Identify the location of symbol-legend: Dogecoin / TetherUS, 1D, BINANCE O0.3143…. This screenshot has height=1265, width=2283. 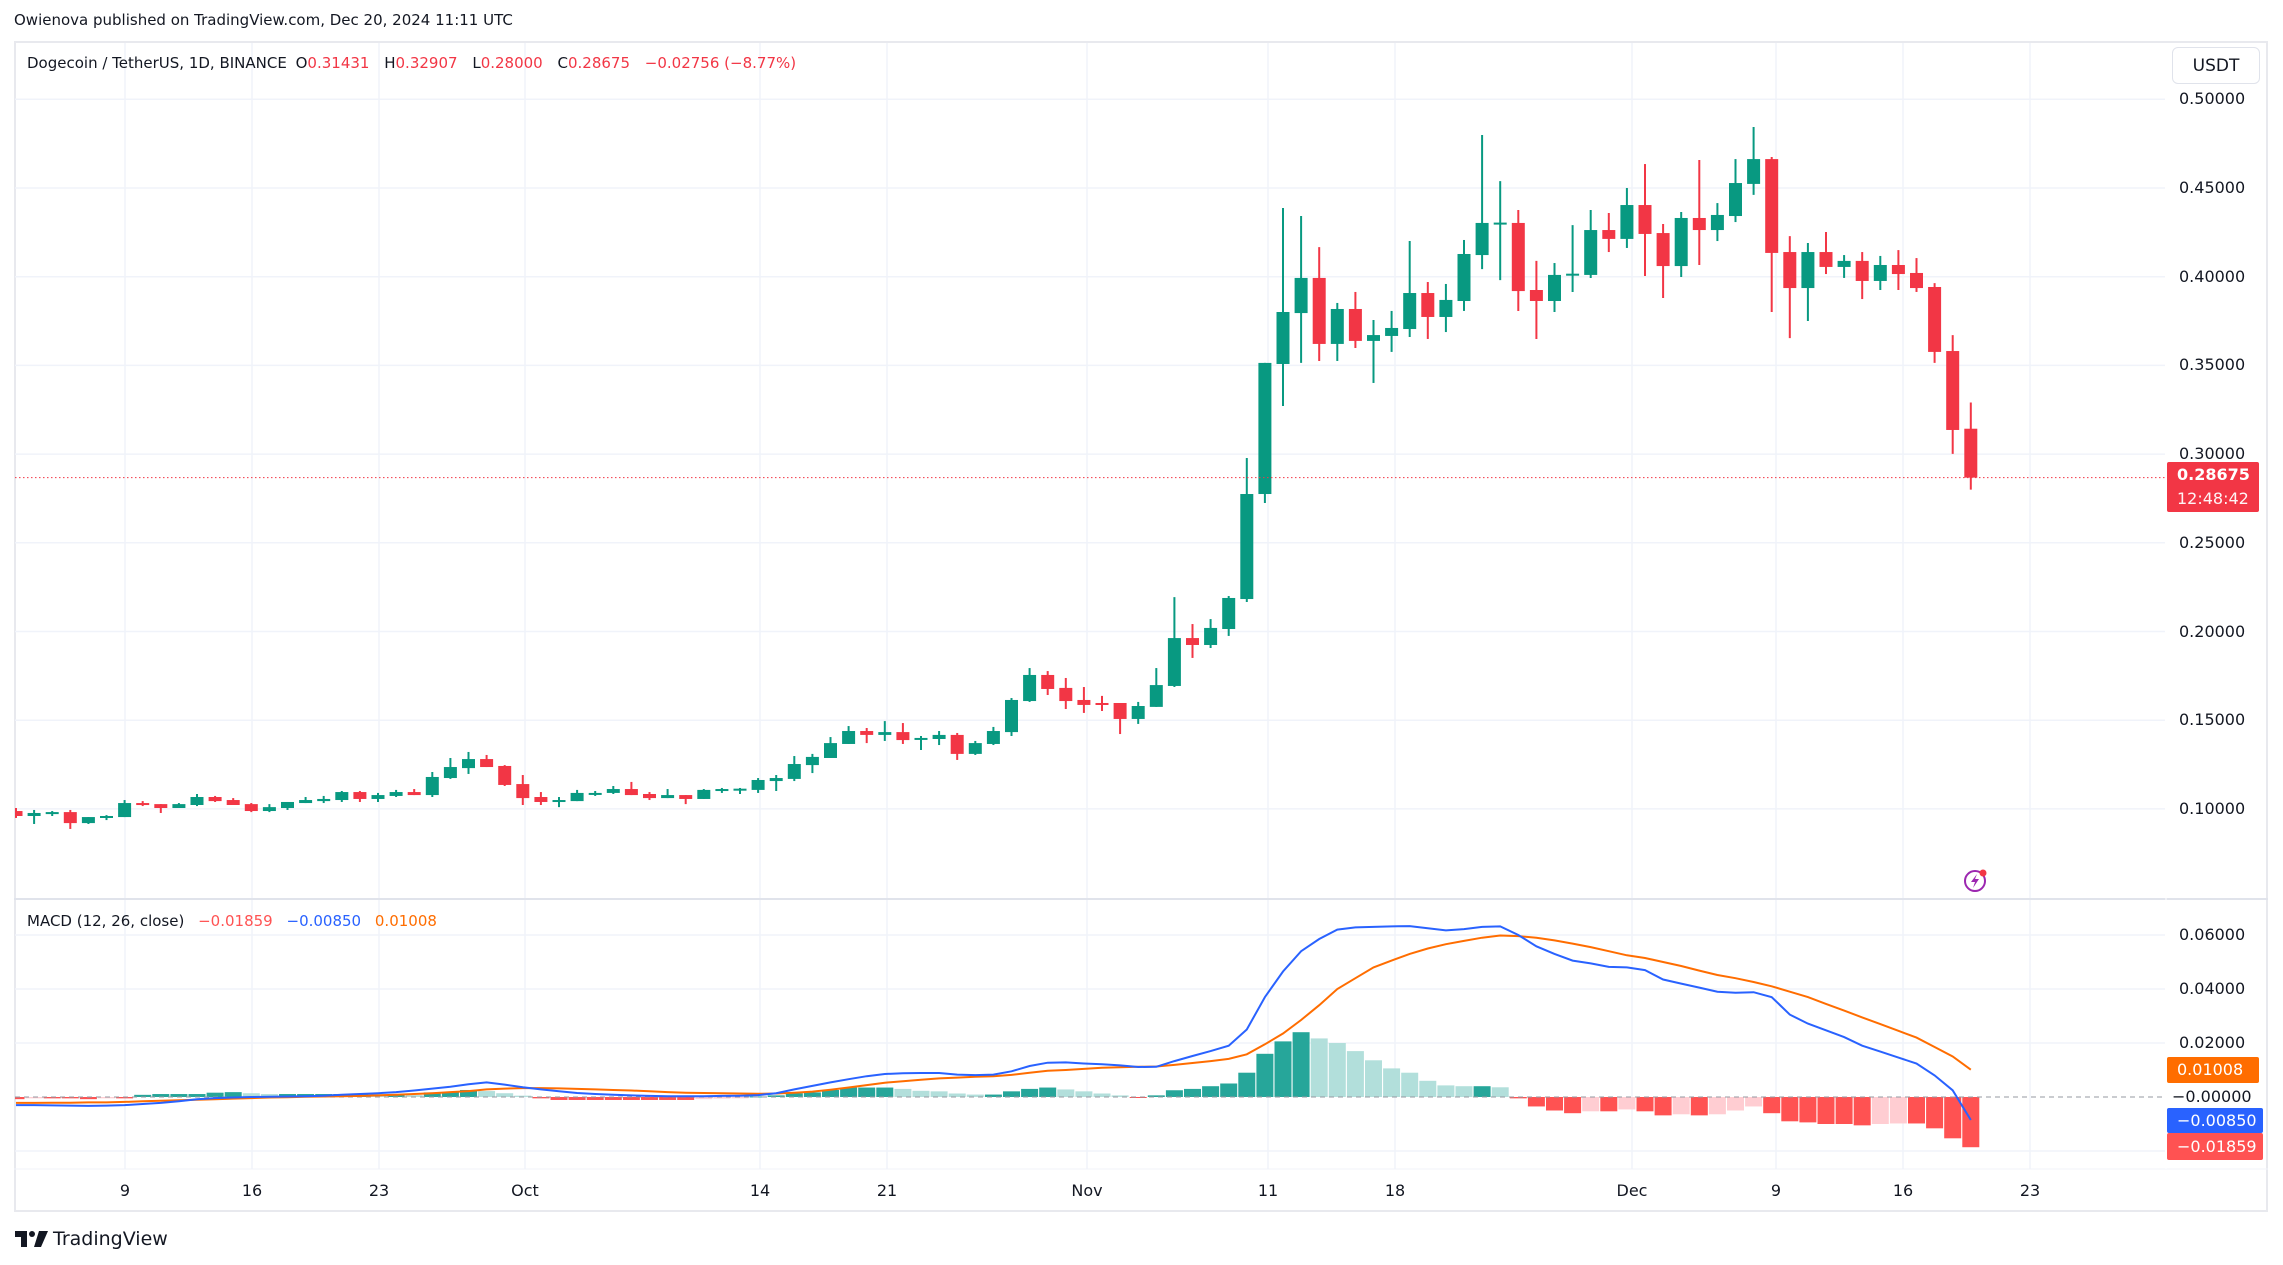
(416, 63).